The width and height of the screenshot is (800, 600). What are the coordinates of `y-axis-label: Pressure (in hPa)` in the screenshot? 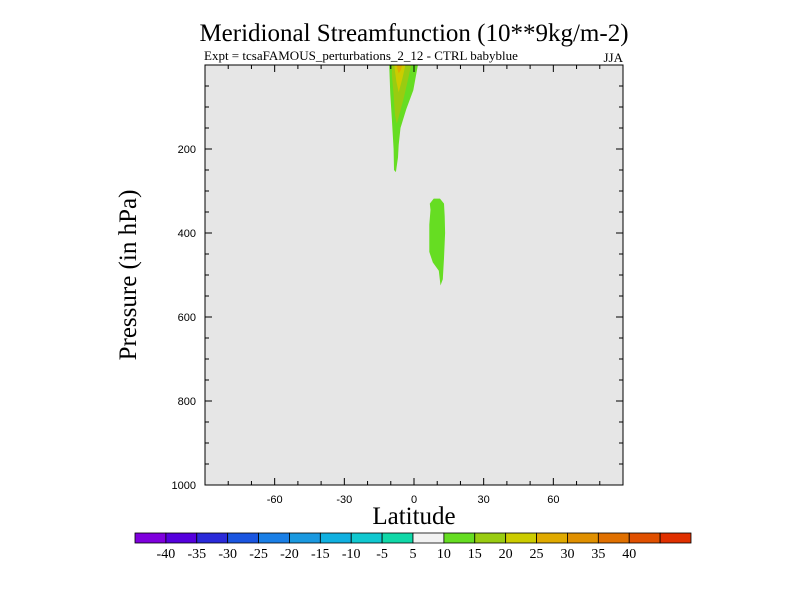 It's located at (128, 275).